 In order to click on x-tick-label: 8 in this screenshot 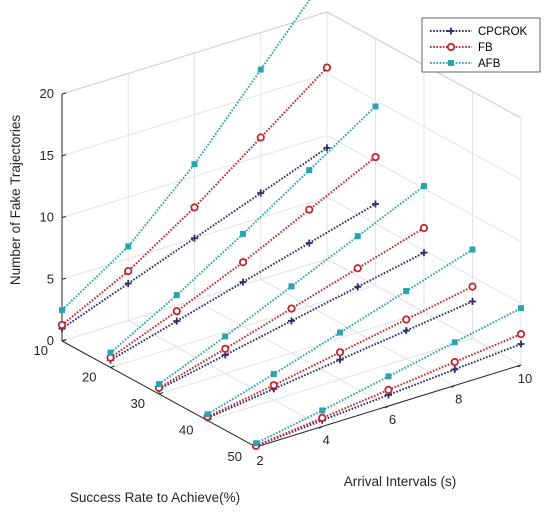, I will do `click(458, 399)`.